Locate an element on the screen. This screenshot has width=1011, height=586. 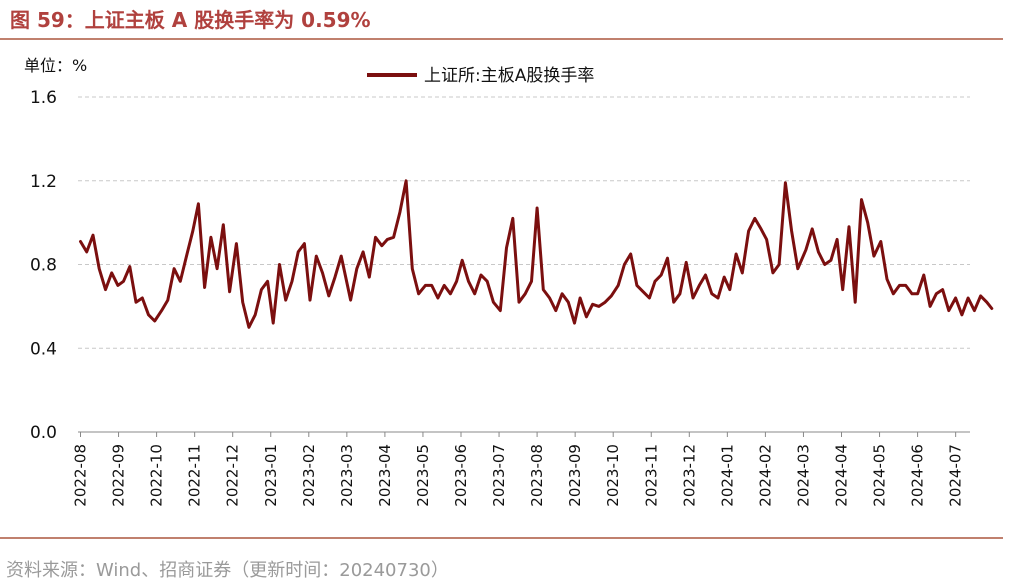
x-tick-label: 2023-09 is located at coordinates (575, 475).